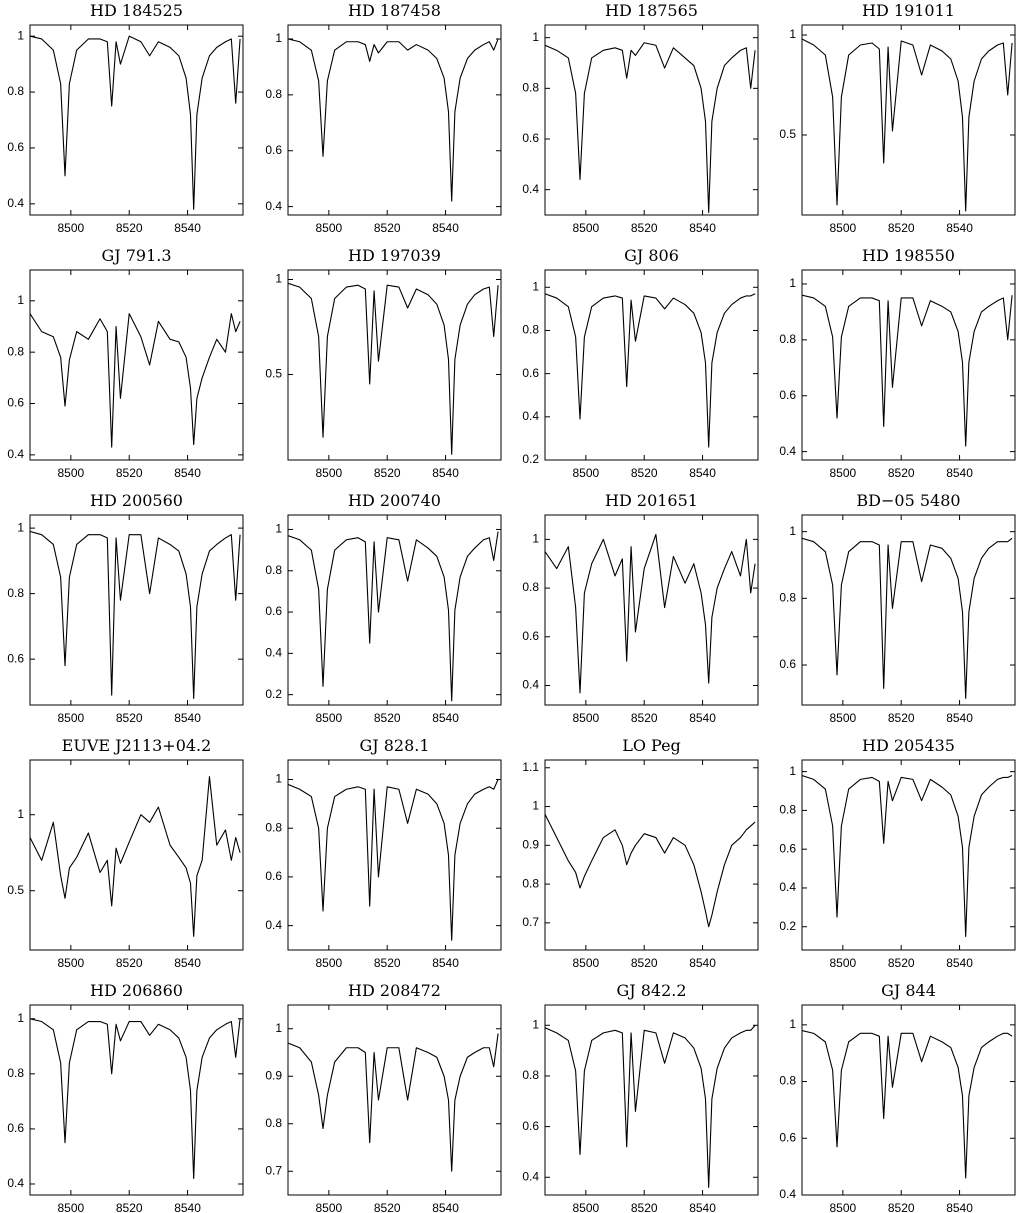 Image resolution: width=1019 pixels, height=1213 pixels. I want to click on panel: HD 197039 0.5 1 8500 8520 8540, so click(383, 363).